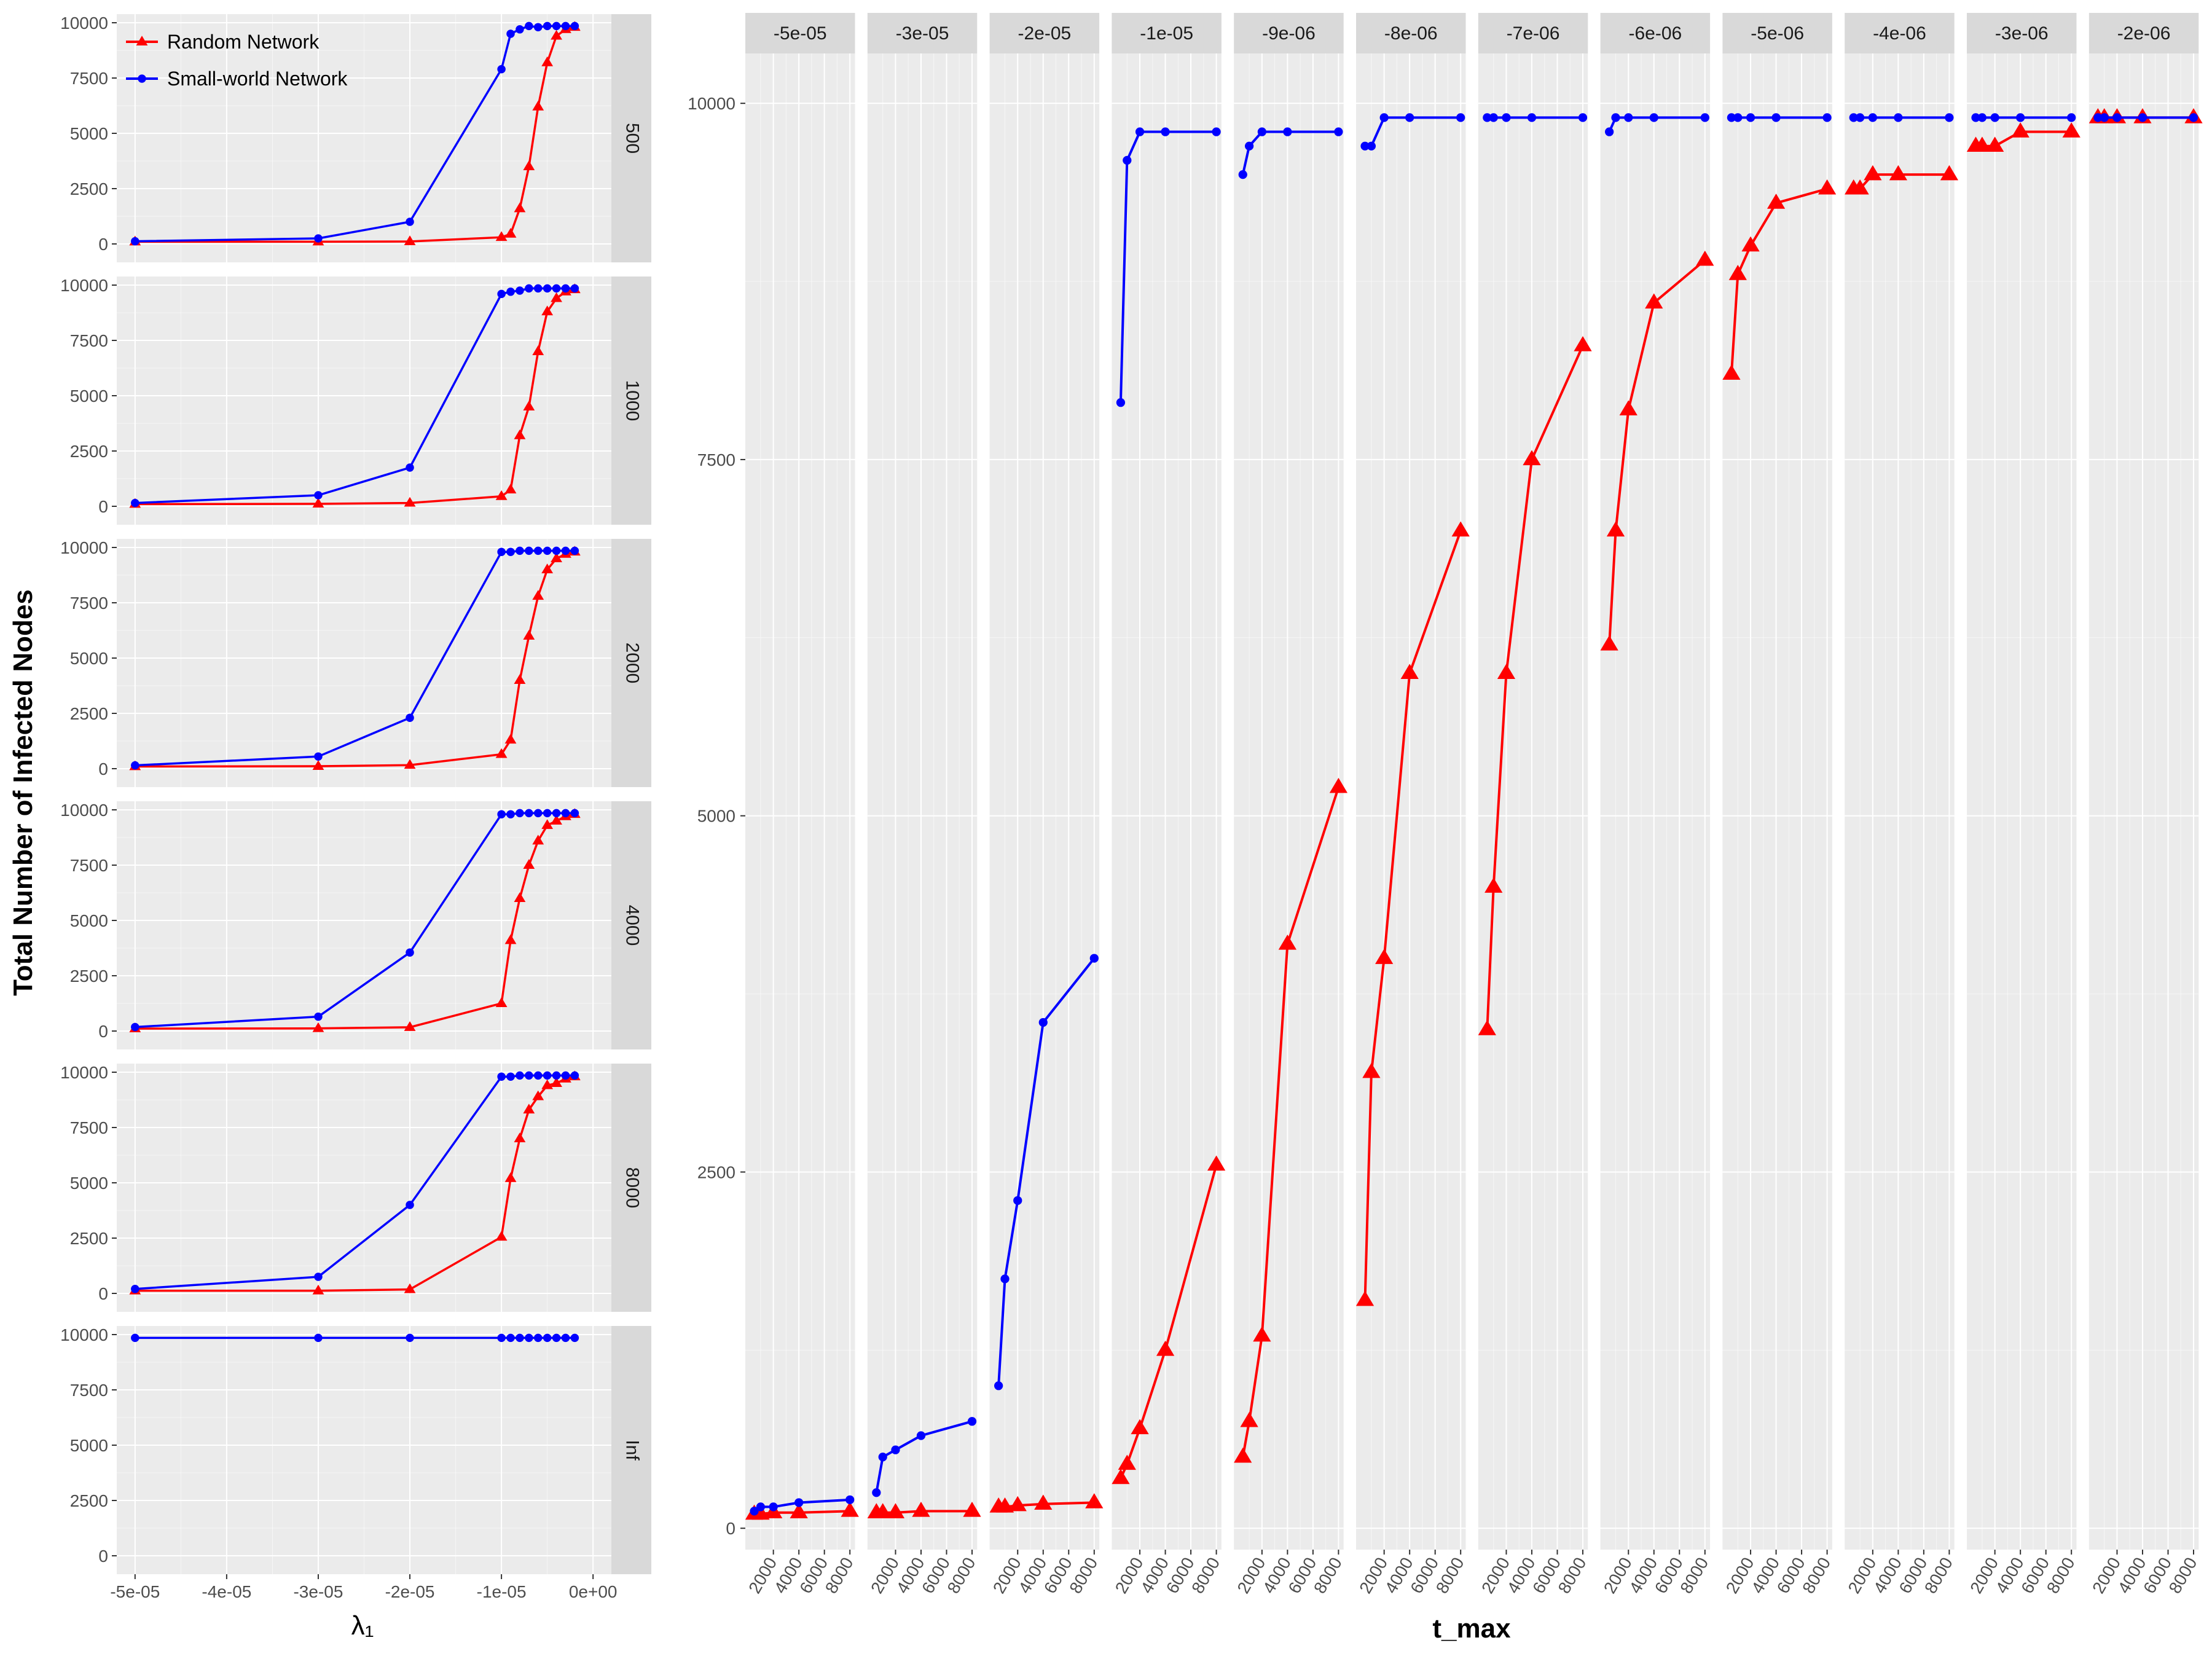  I want to click on x-tick-label: -1e-05, so click(502, 1591).